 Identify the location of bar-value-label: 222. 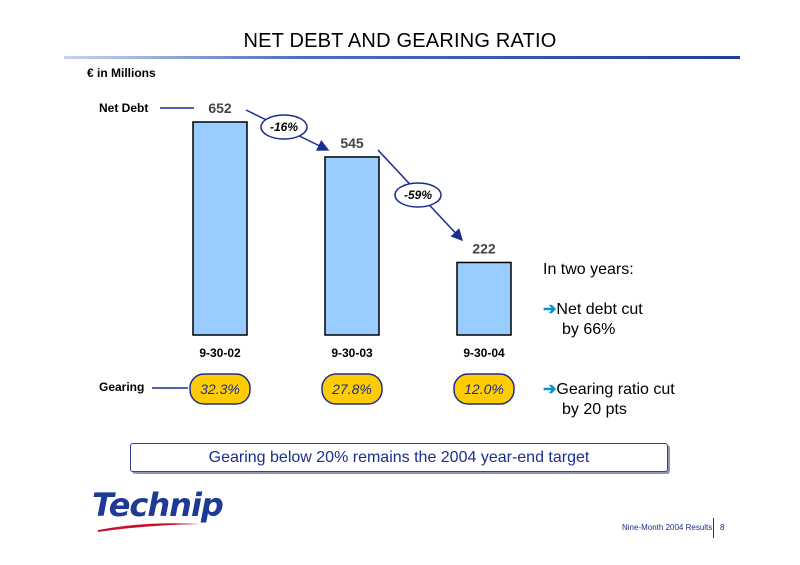
(484, 248).